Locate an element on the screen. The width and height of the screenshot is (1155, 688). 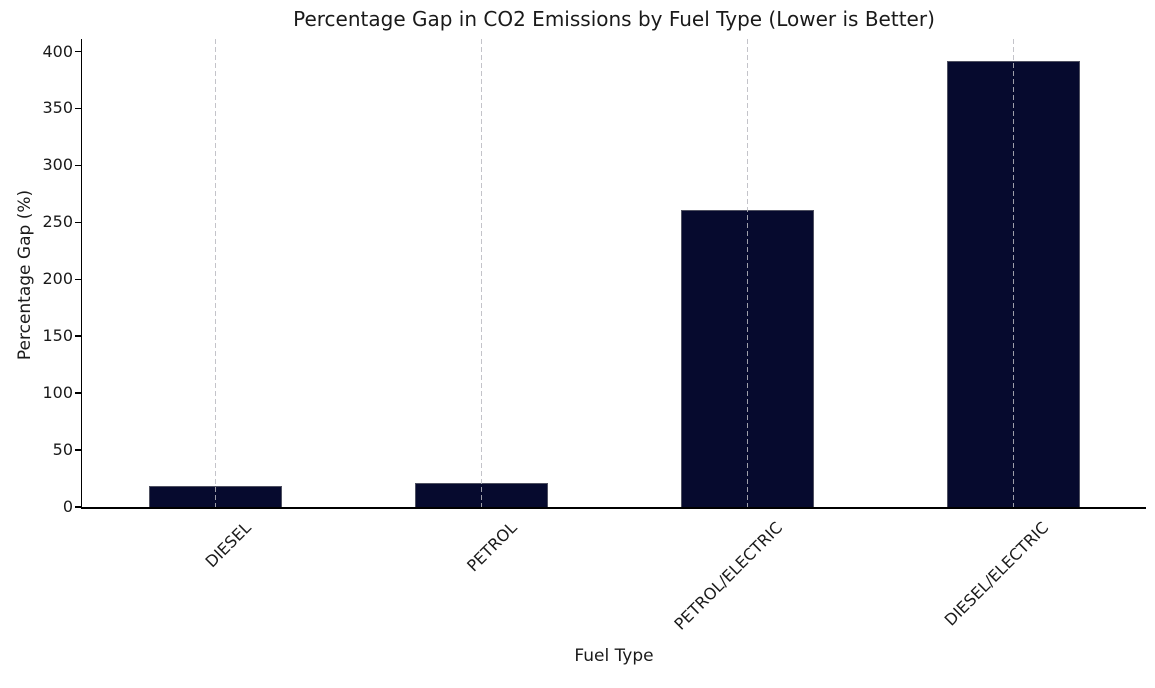
gridline-petrol is located at coordinates (481, 273).